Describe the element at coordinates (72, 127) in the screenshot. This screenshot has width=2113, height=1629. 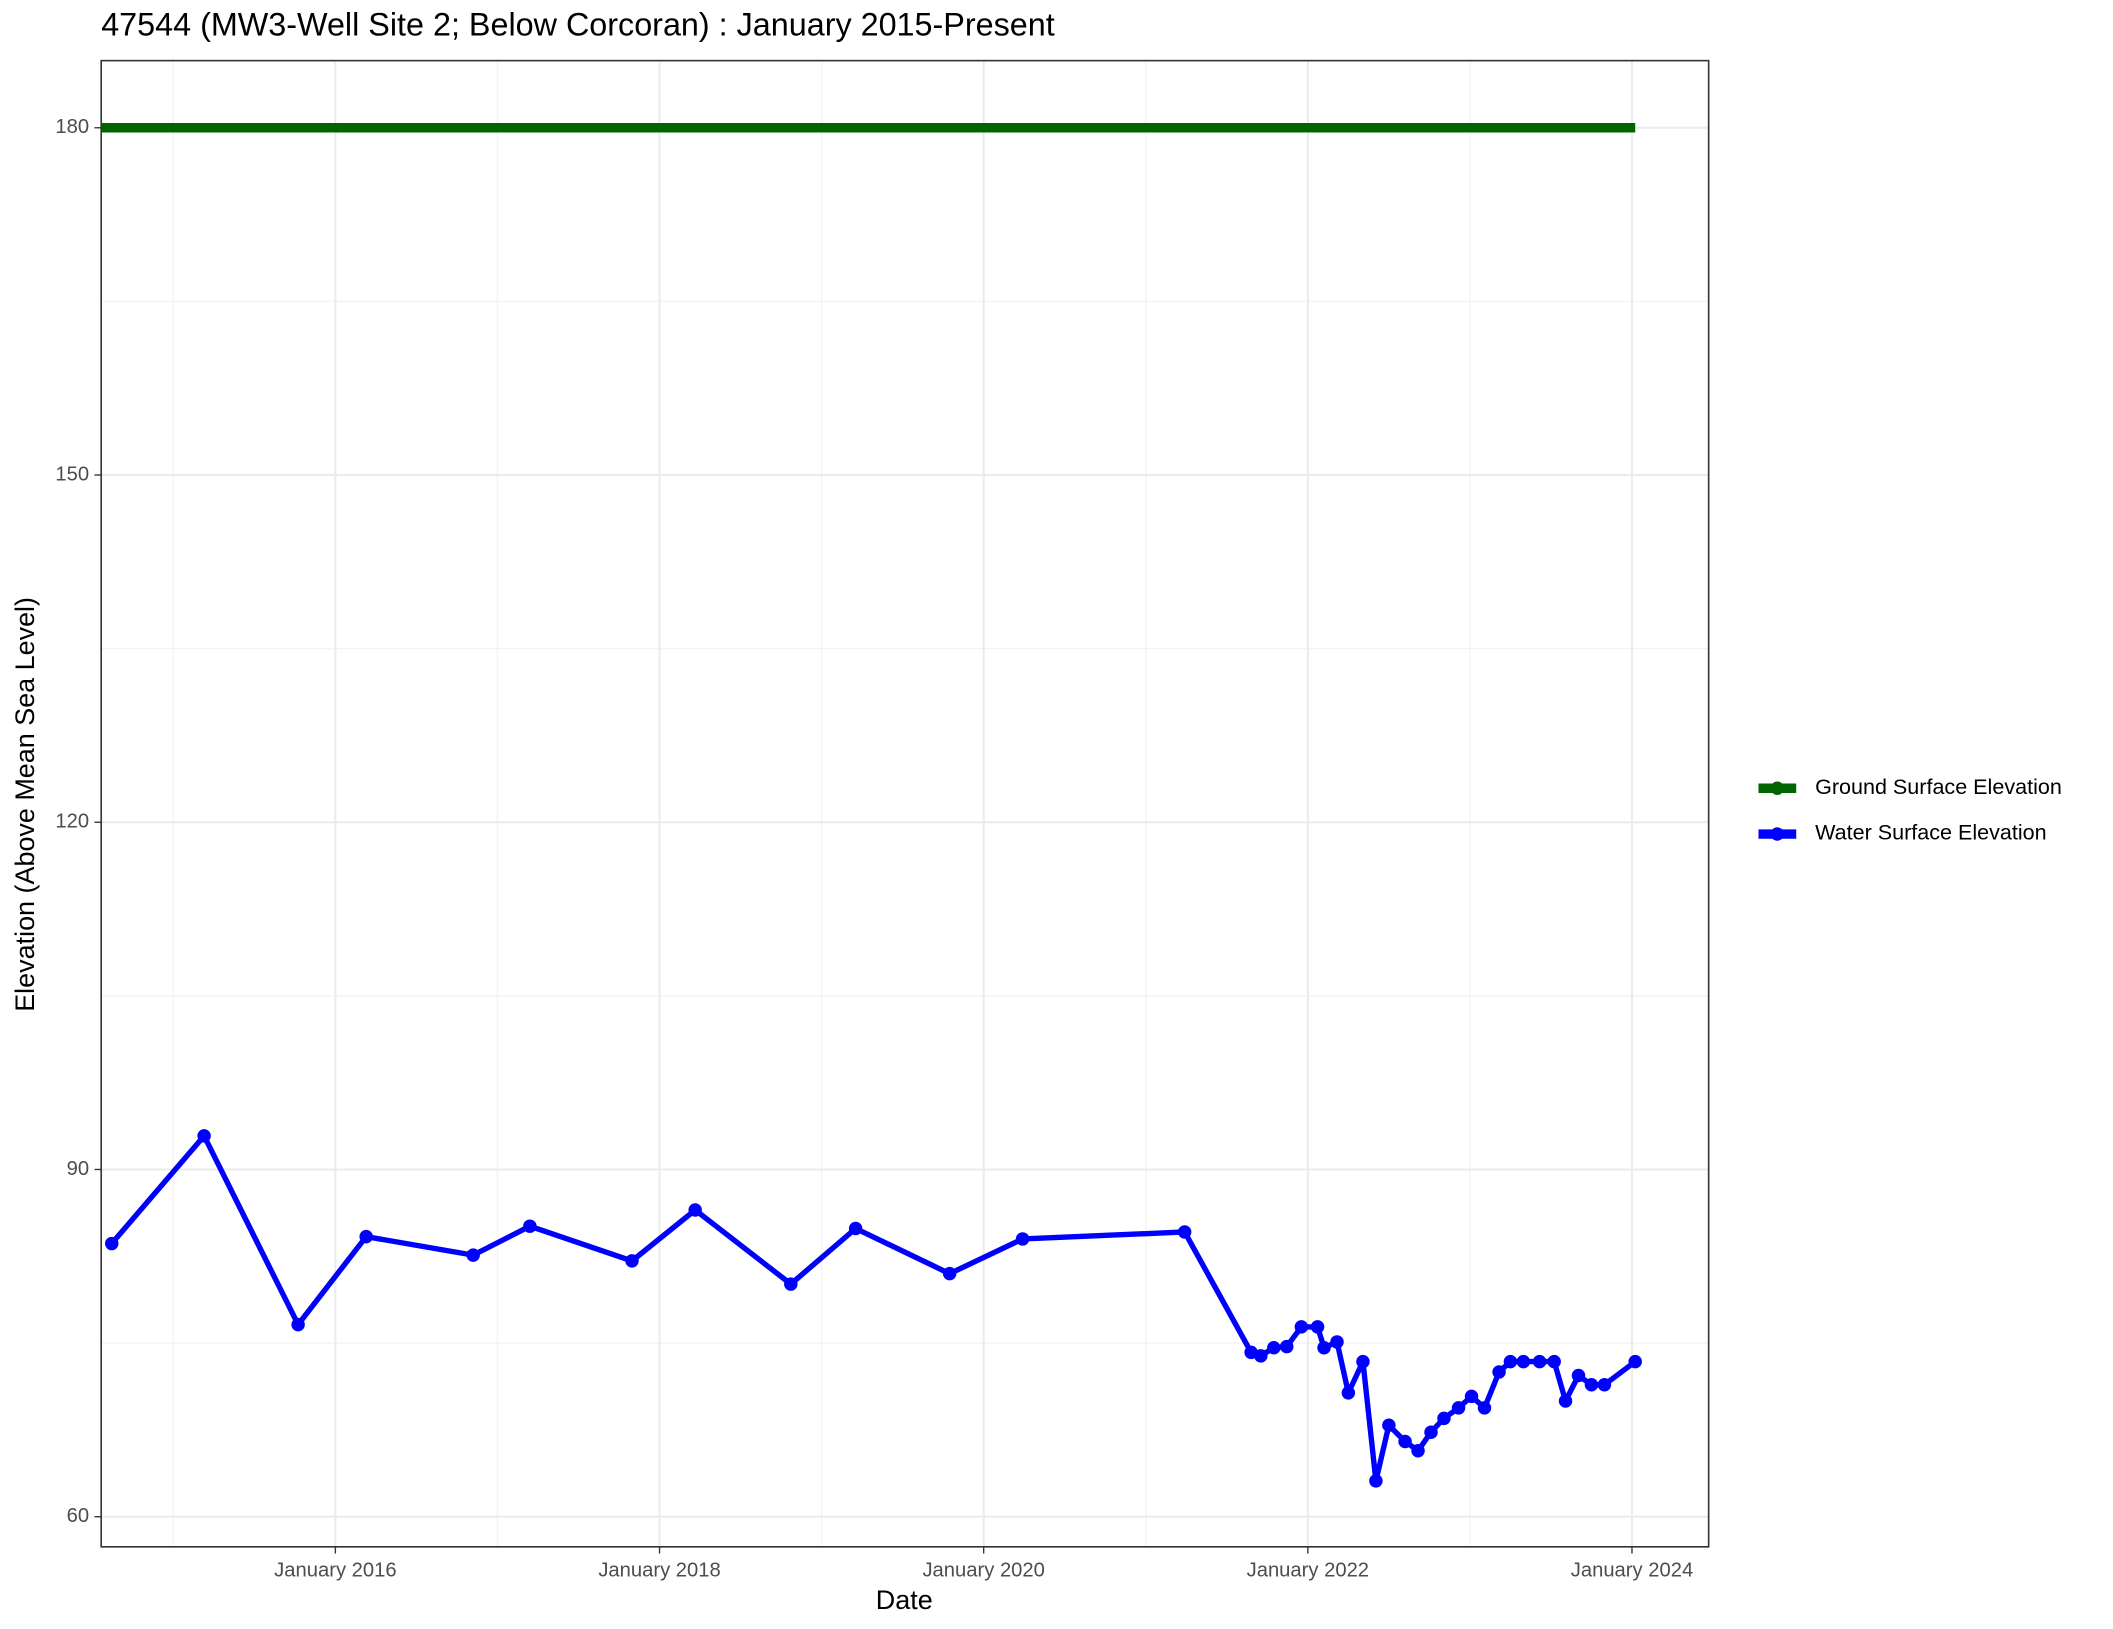
I see `y-tick-label: 180` at that location.